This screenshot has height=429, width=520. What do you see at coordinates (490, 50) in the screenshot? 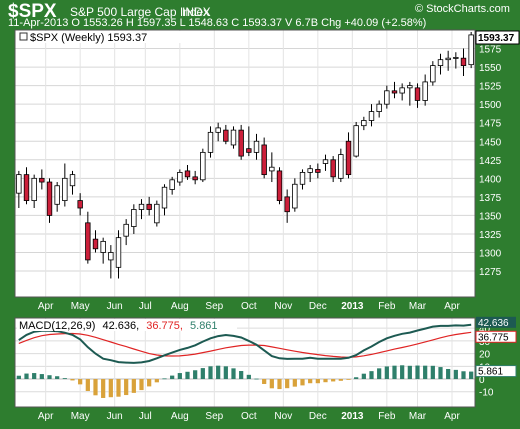
I see `price-y-tick-label: 1575` at bounding box center [490, 50].